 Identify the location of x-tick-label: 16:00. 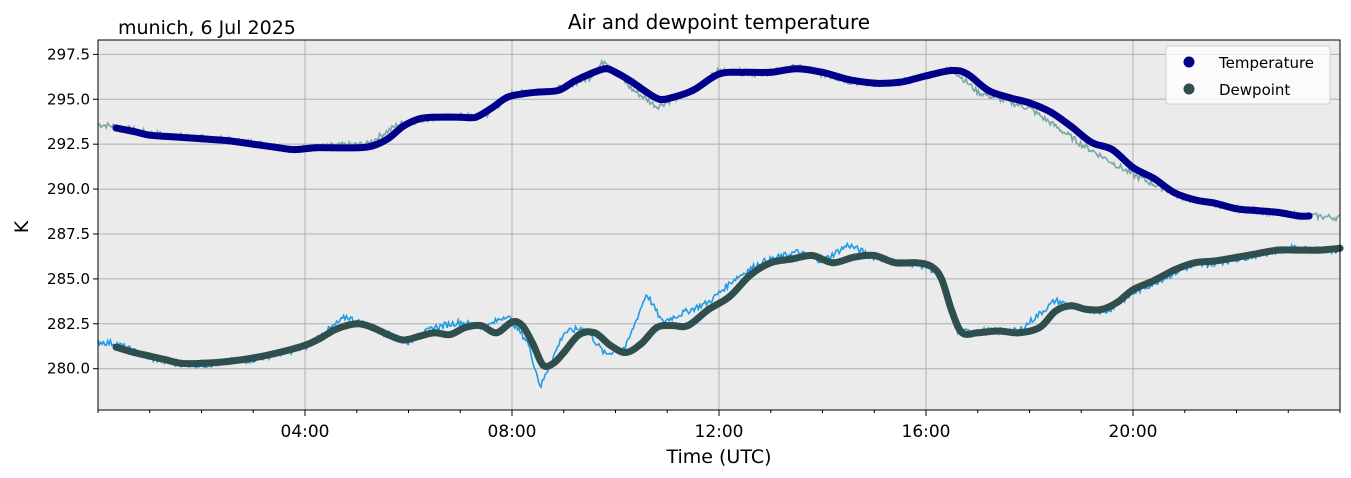
(926, 432).